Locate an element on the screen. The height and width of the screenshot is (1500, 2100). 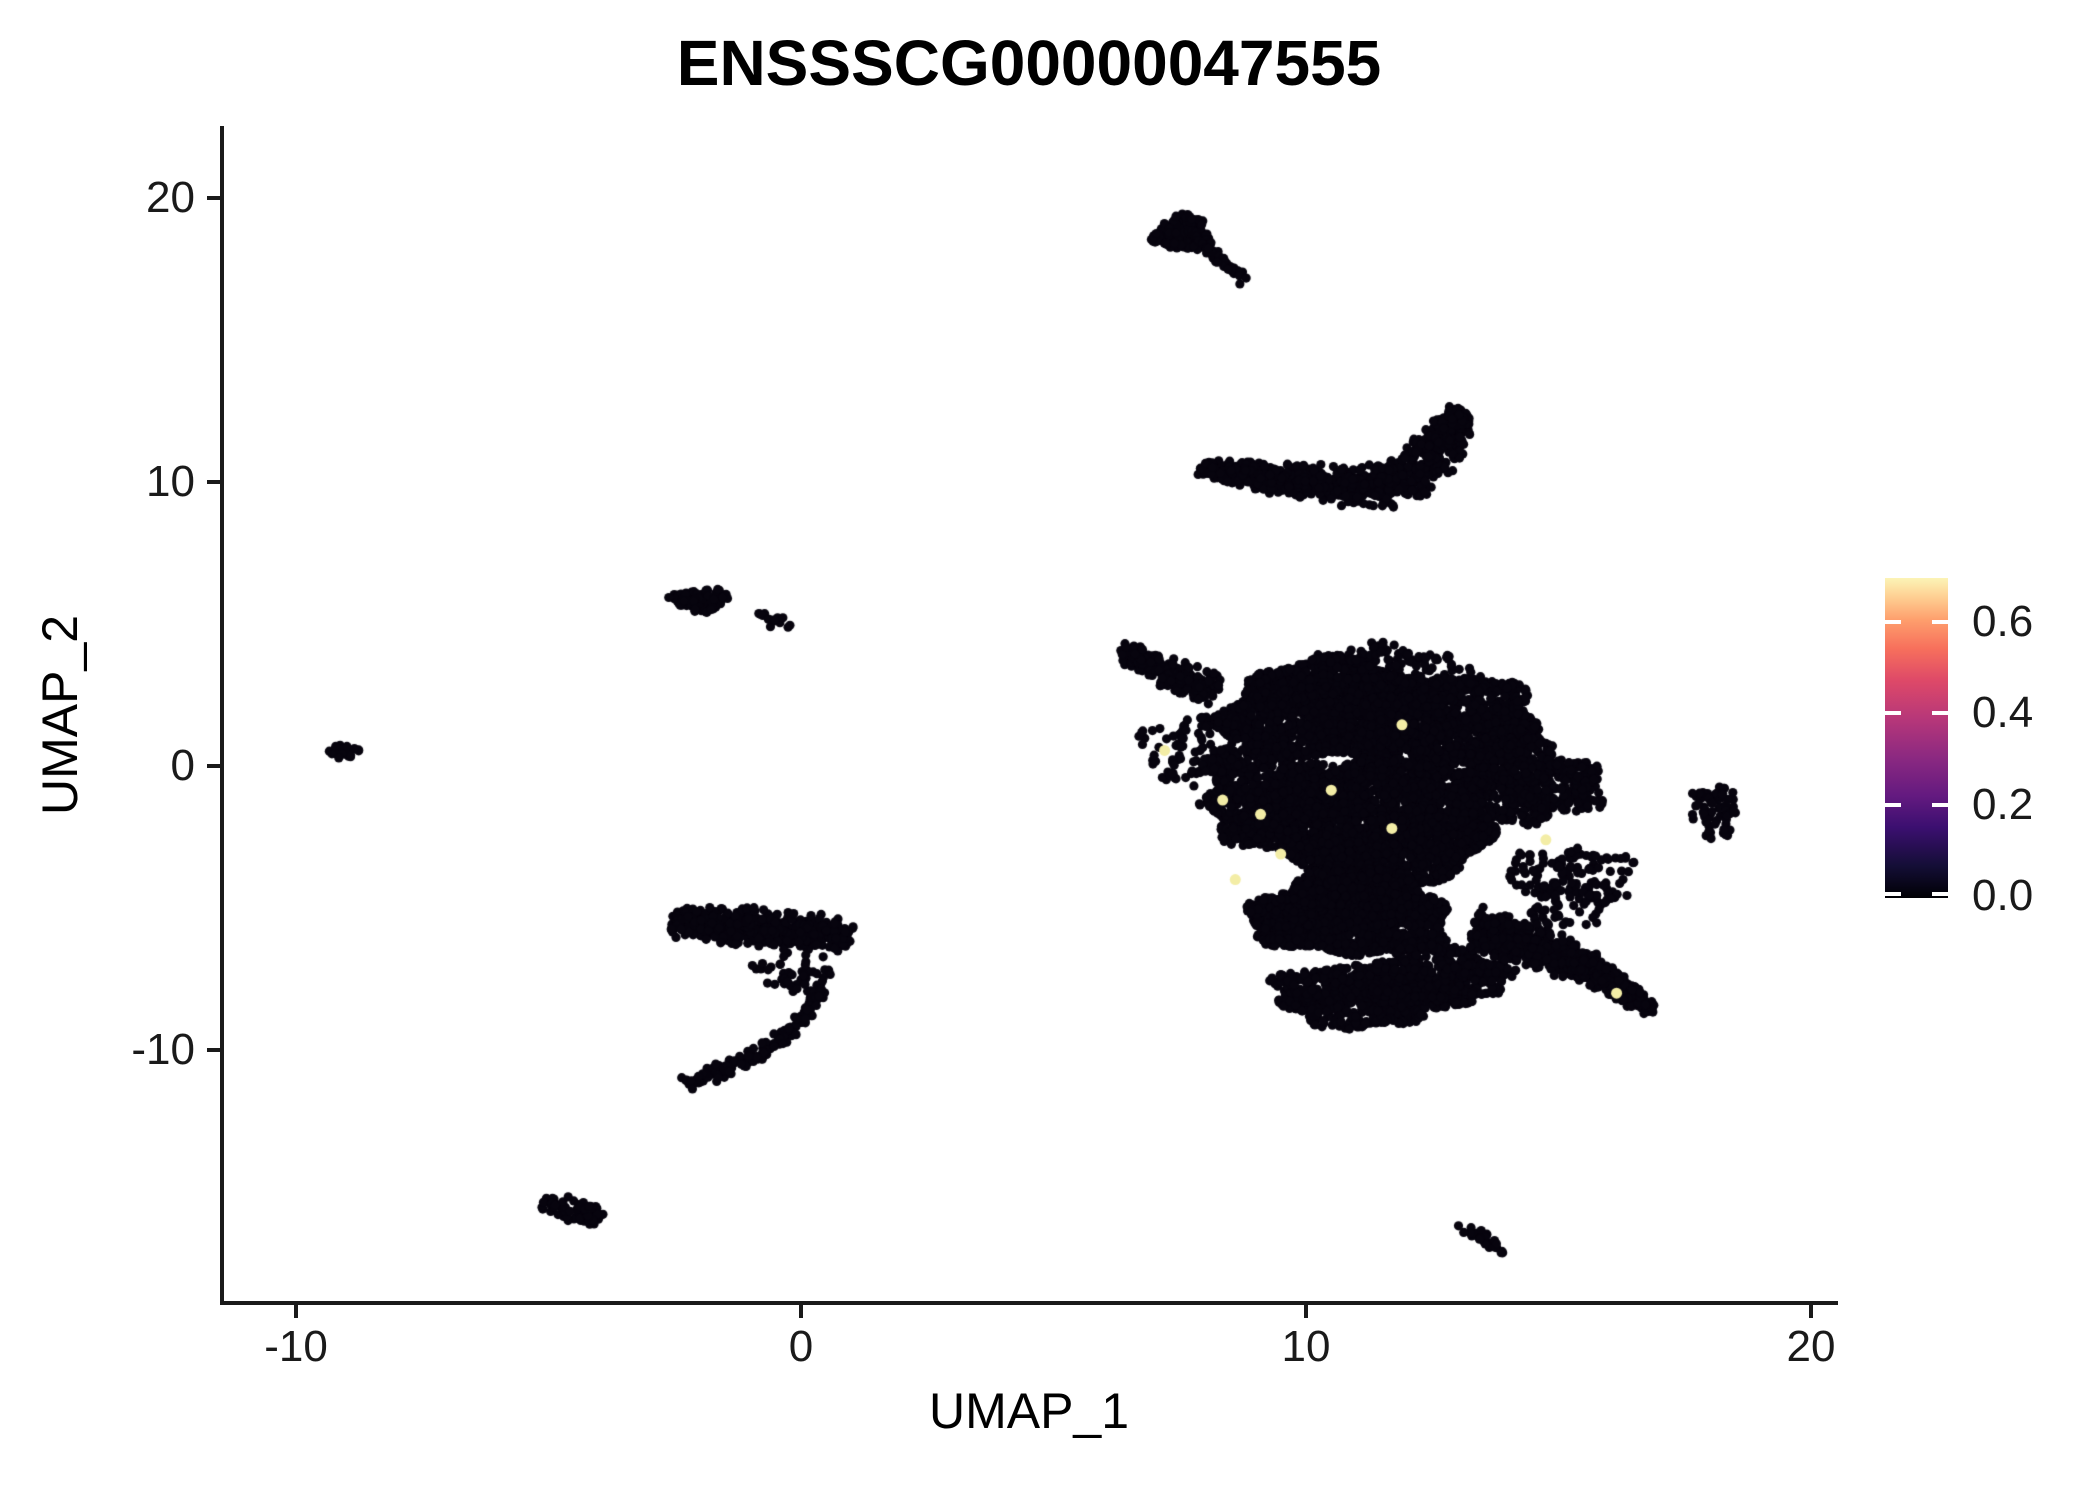
colorbar-label: 0.2 is located at coordinates (2003, 804).